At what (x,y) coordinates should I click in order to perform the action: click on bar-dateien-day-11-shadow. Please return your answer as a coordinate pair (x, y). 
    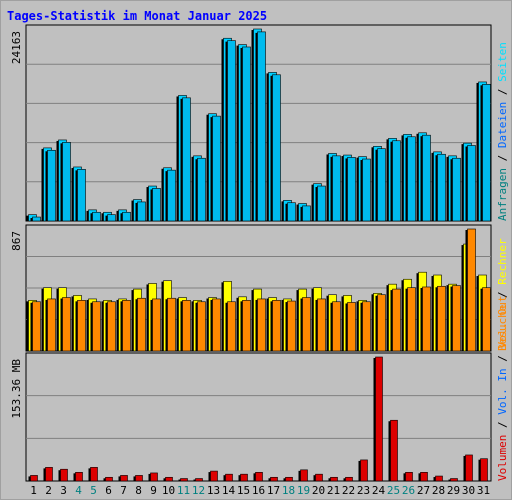
    Looking at the image, I should click on (181, 159).